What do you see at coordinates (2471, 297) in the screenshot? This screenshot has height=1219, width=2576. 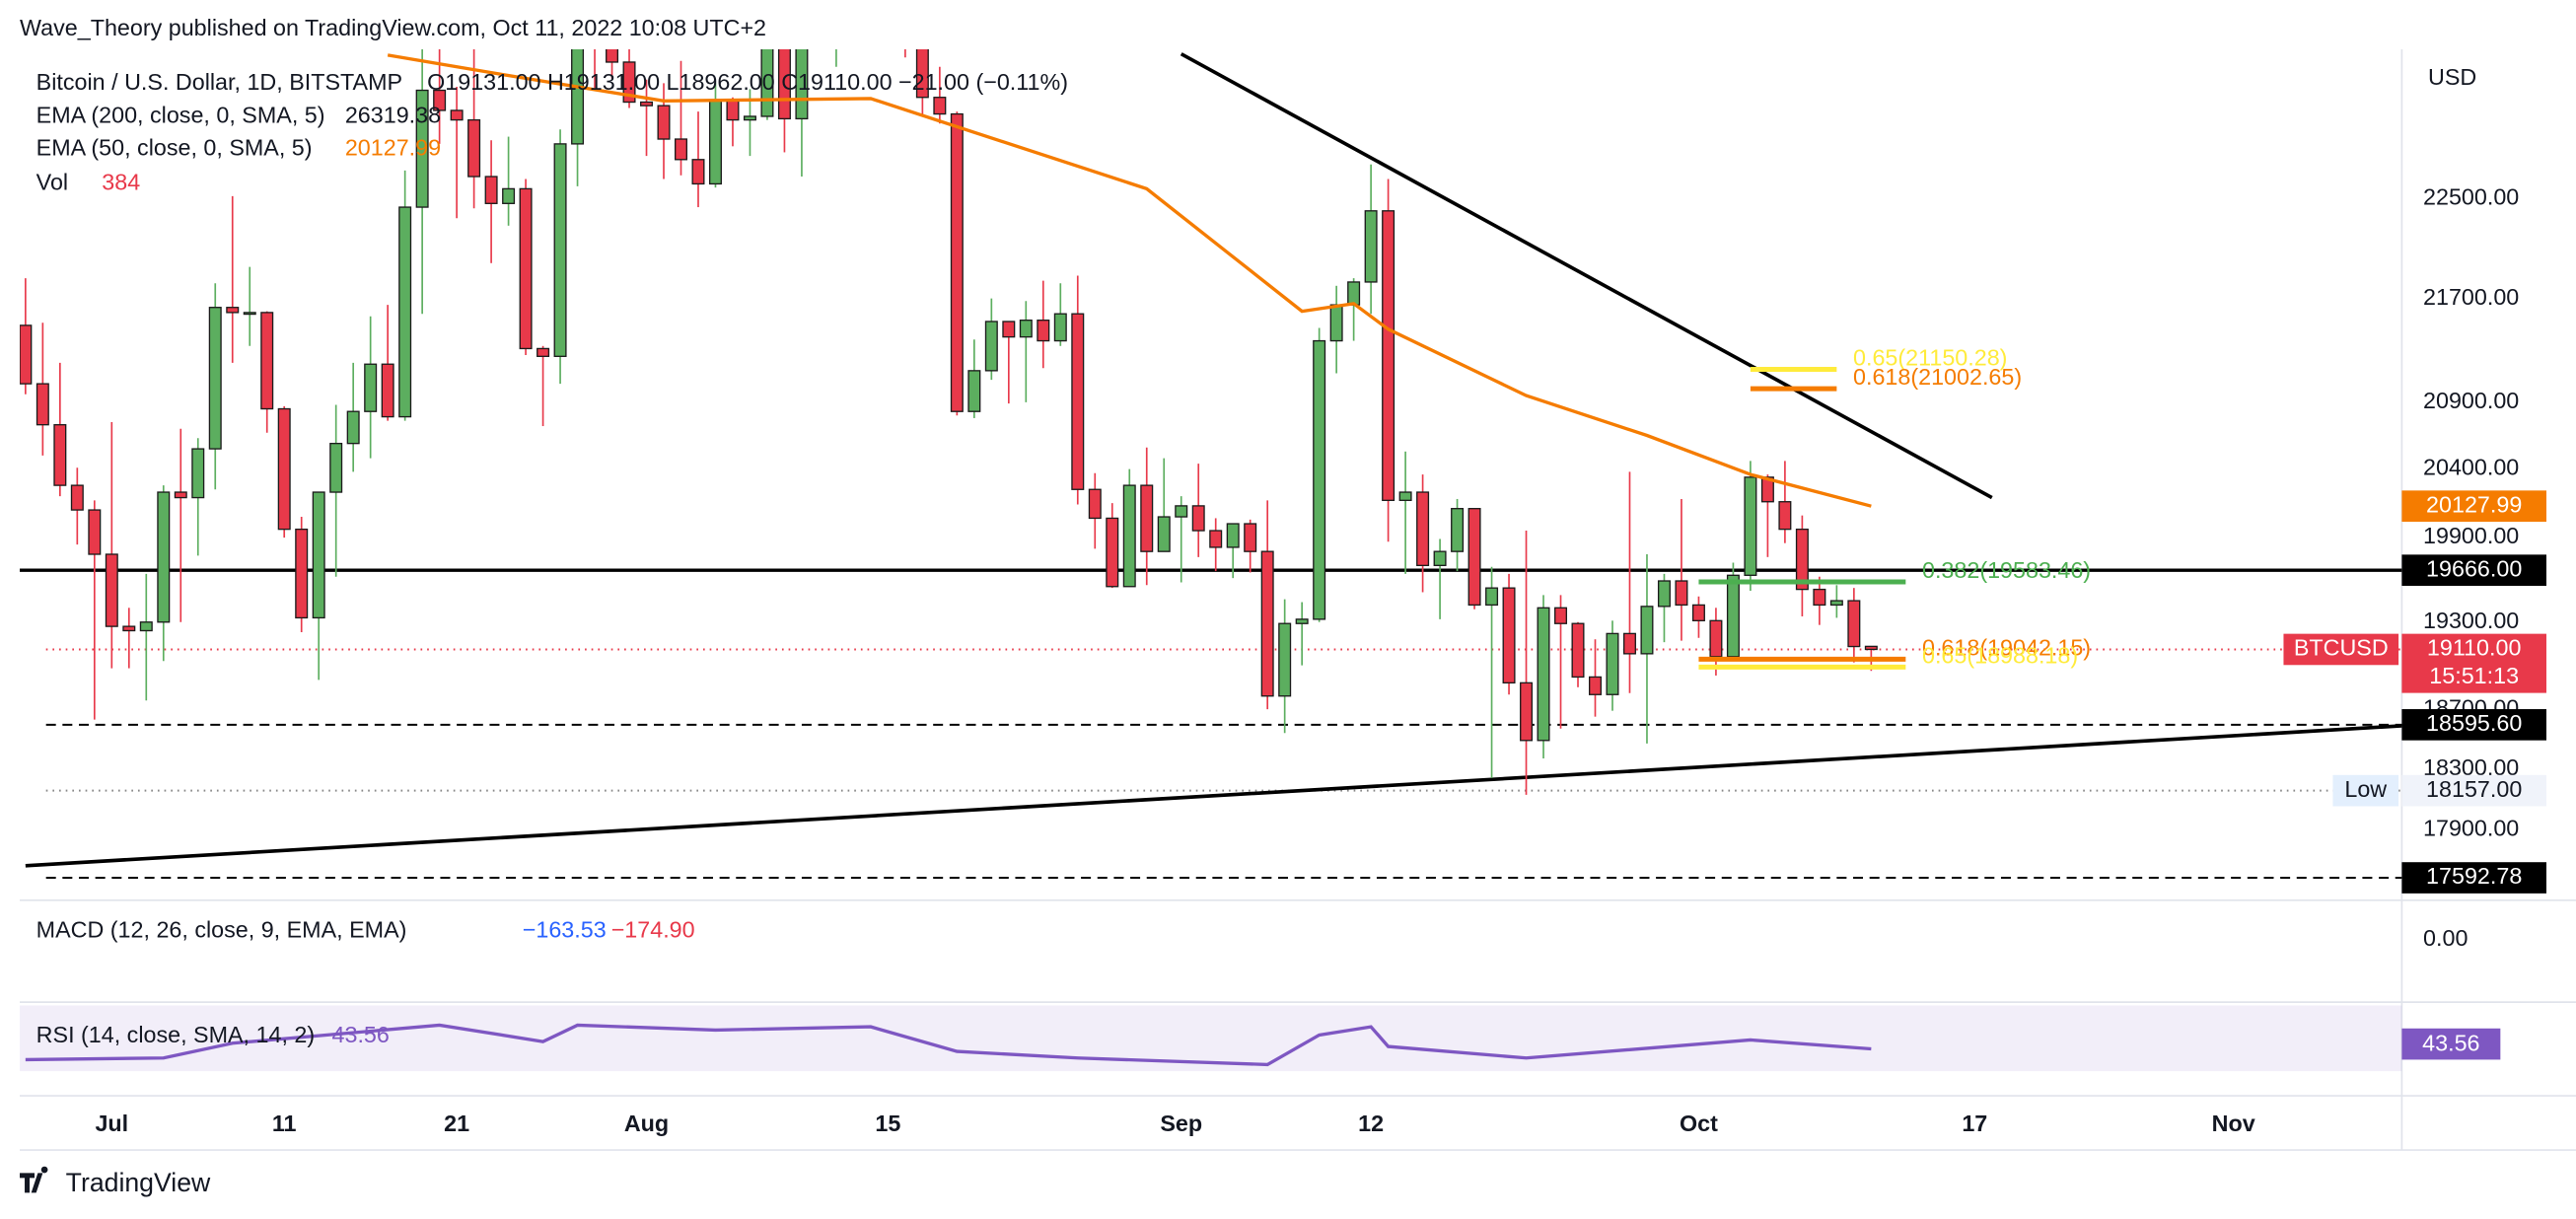 I see `y-tick-label: 21700.00` at bounding box center [2471, 297].